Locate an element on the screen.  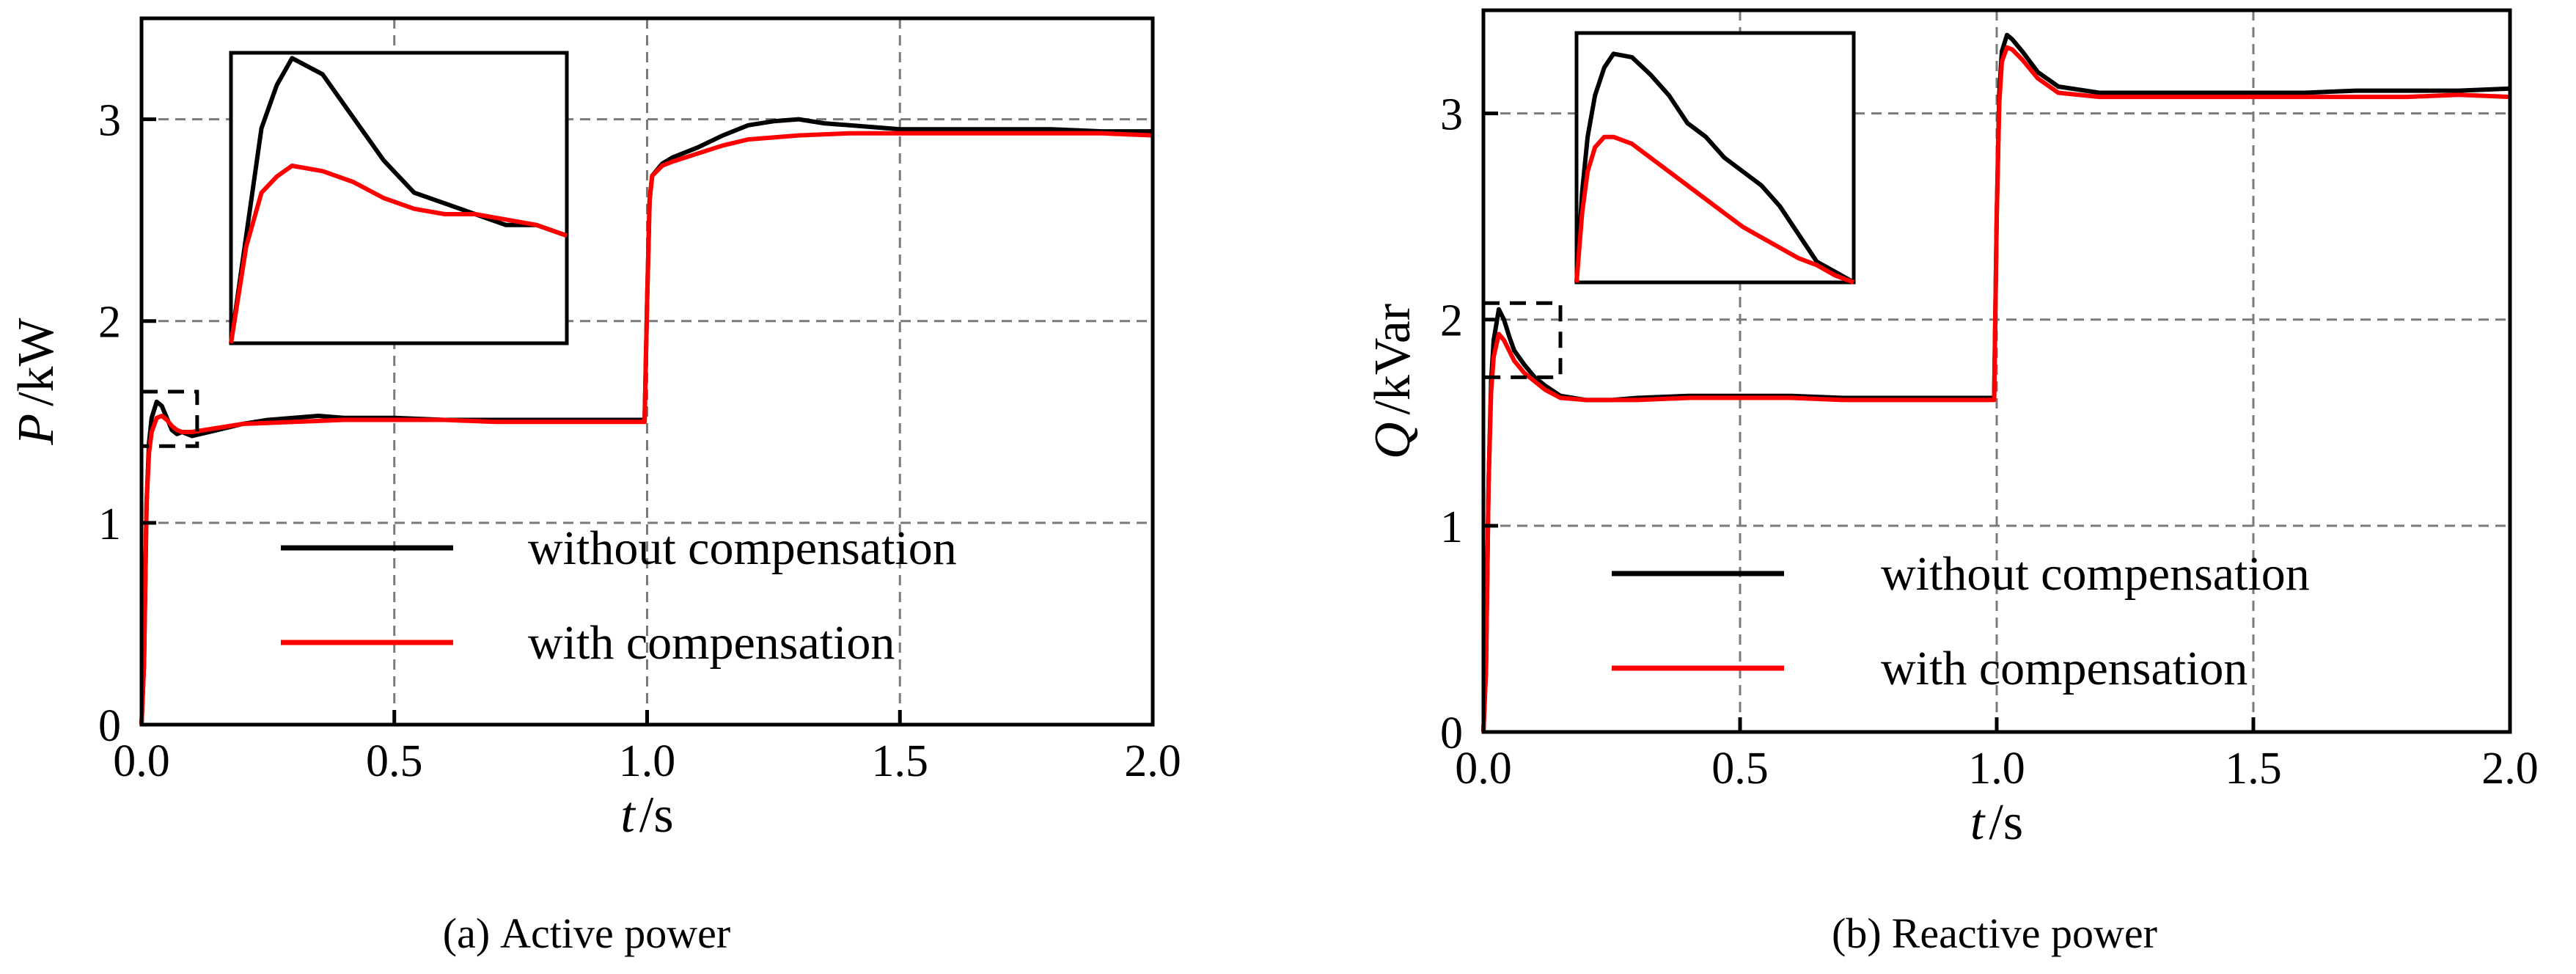
y-axis-label: Q/kVar is located at coordinates (1393, 382).